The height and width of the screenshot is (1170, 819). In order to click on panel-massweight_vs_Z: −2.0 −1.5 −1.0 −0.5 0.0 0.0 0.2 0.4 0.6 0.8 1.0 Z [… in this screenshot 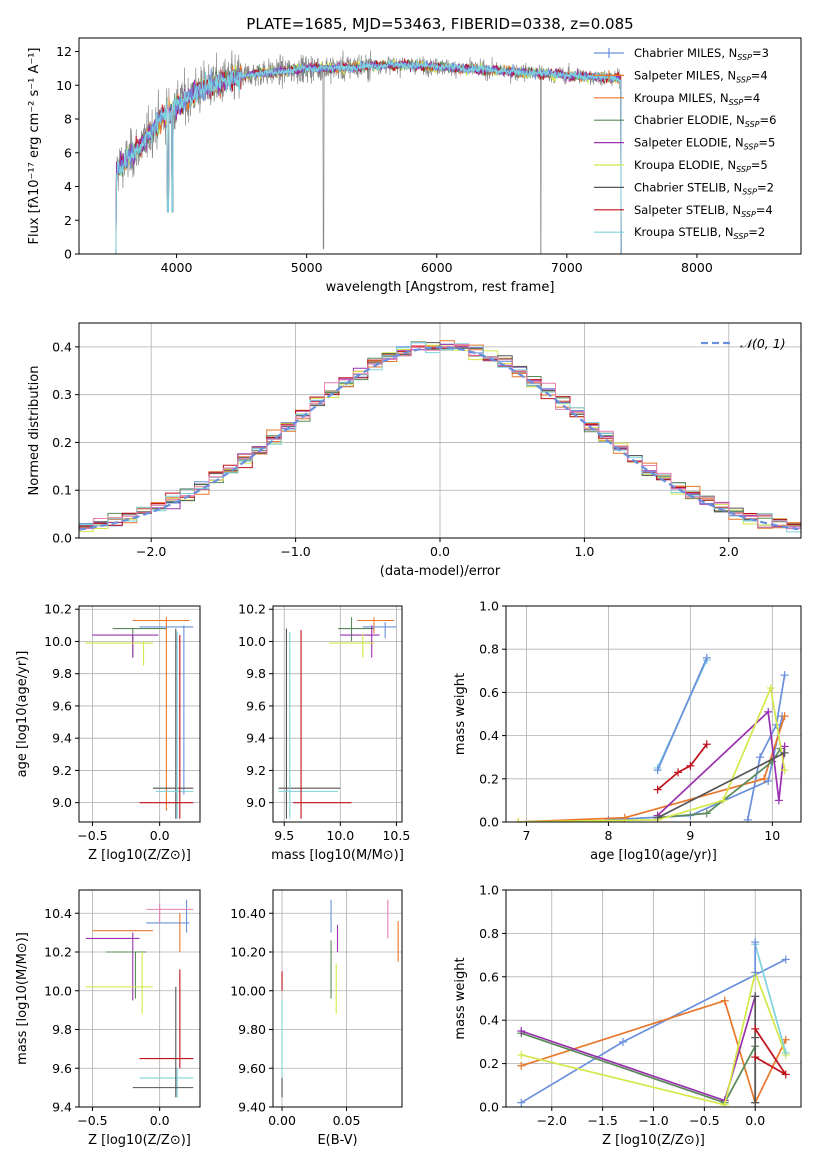, I will do `click(627, 1015)`.